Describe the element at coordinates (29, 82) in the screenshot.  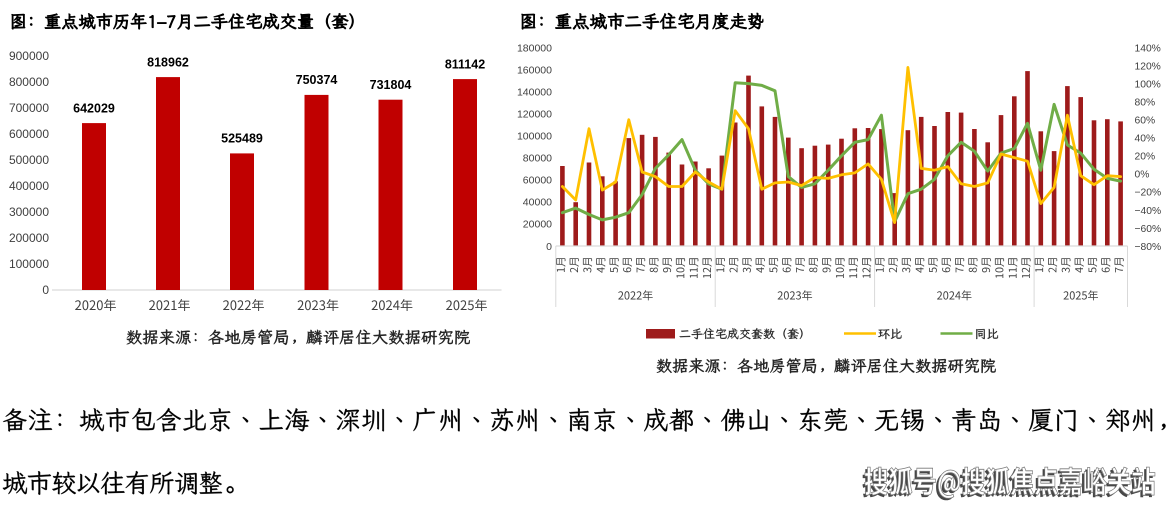
I see `svg-text: 800000` at that location.